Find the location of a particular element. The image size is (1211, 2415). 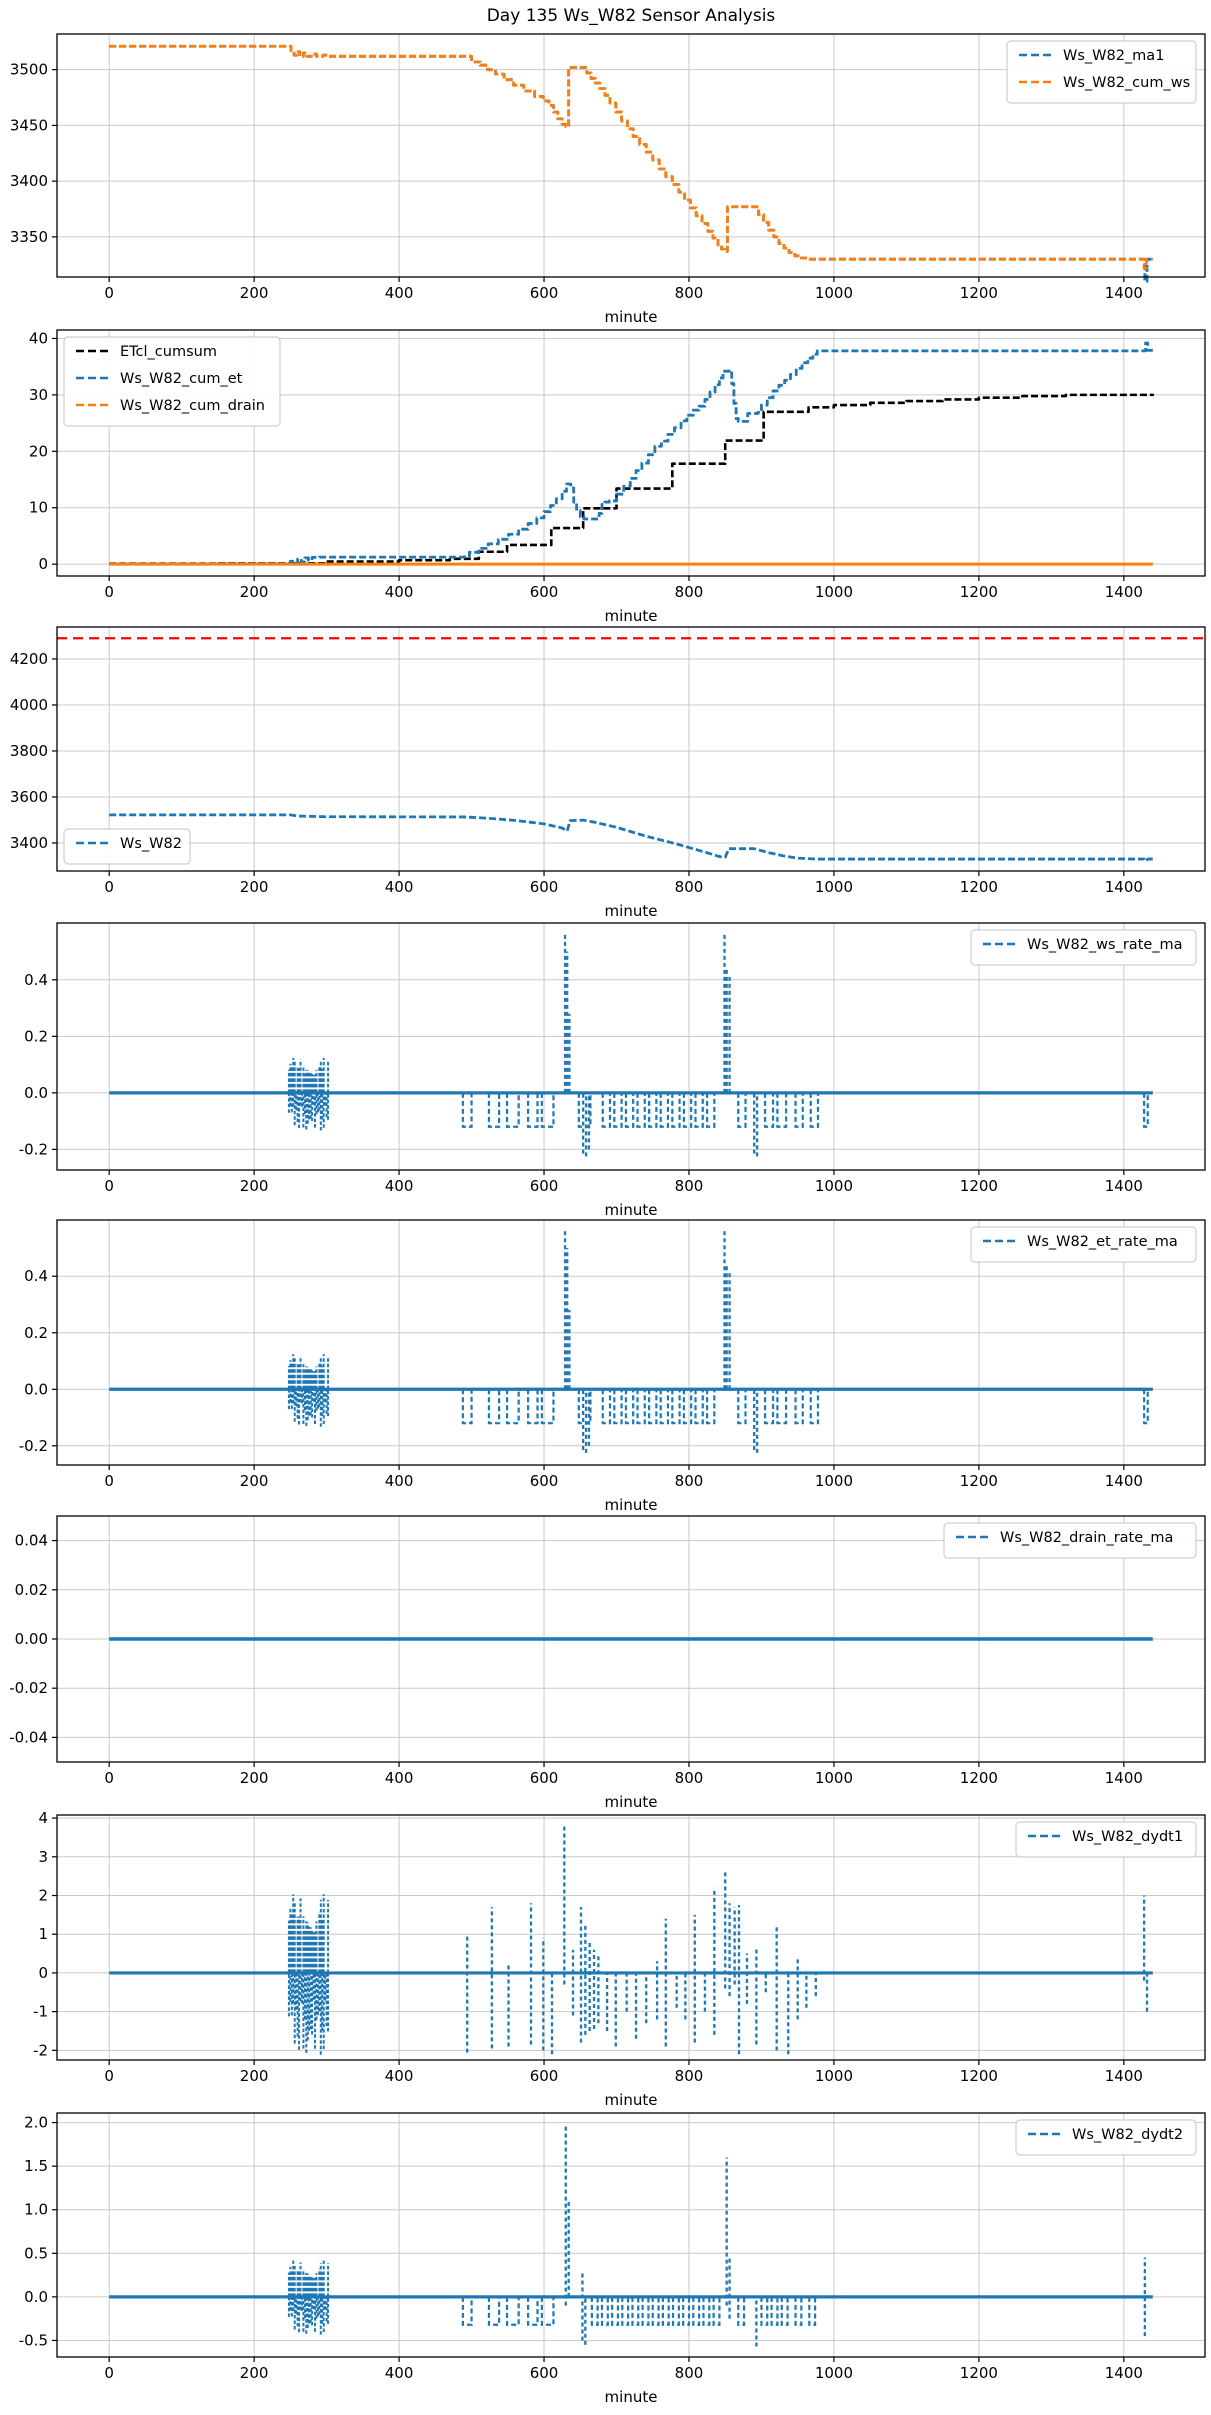

legend-label-Ws_W82_et_rate_ma: Ws_W82_et_rate_ma is located at coordinates (1102, 1242).